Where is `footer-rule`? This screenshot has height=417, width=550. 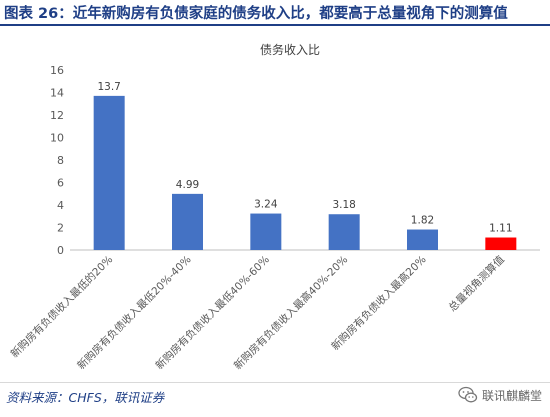 footer-rule is located at coordinates (275, 382).